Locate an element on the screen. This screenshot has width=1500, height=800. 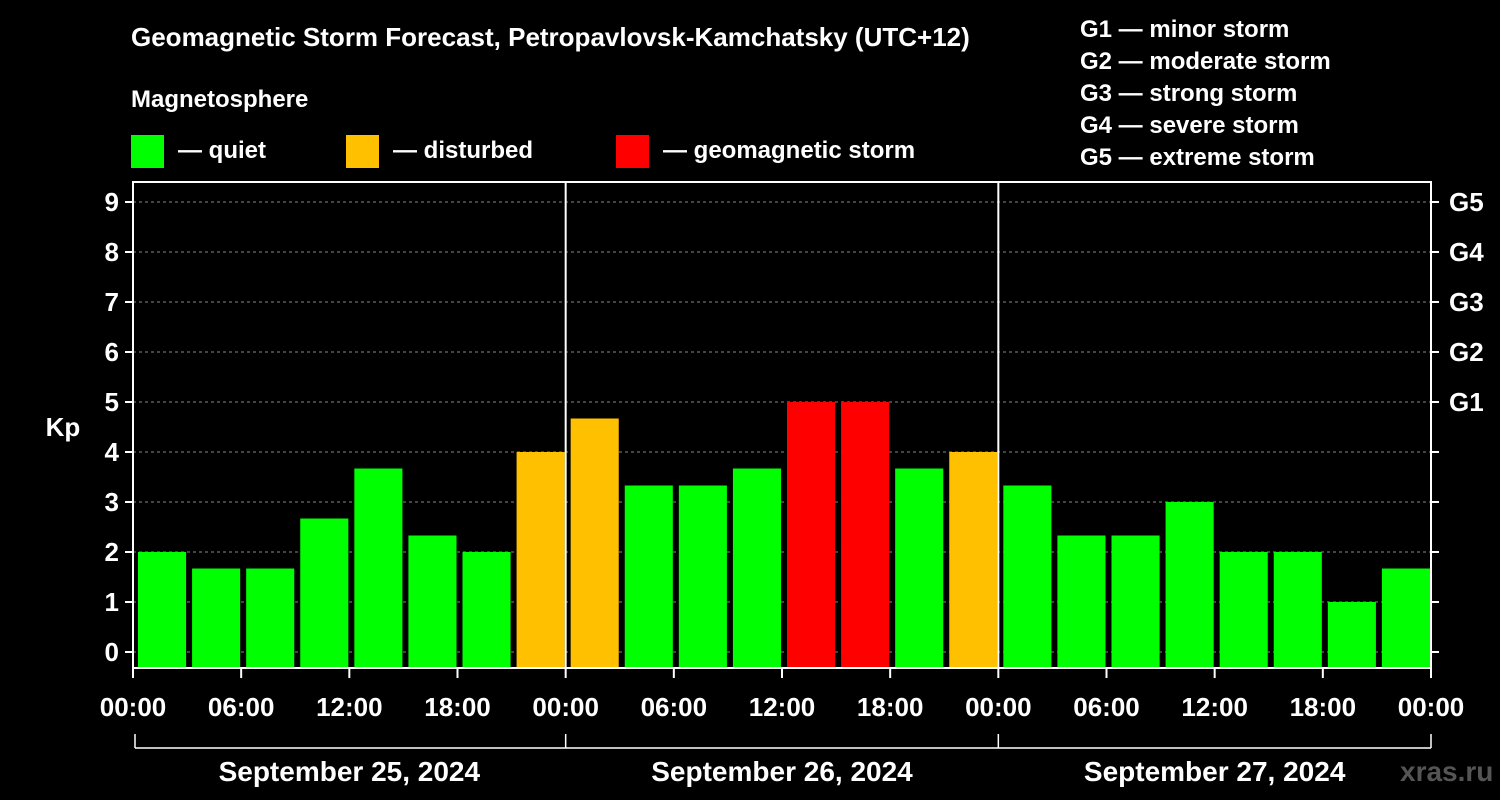
legend-label-disturbed: — disturbed is located at coordinates (463, 150).